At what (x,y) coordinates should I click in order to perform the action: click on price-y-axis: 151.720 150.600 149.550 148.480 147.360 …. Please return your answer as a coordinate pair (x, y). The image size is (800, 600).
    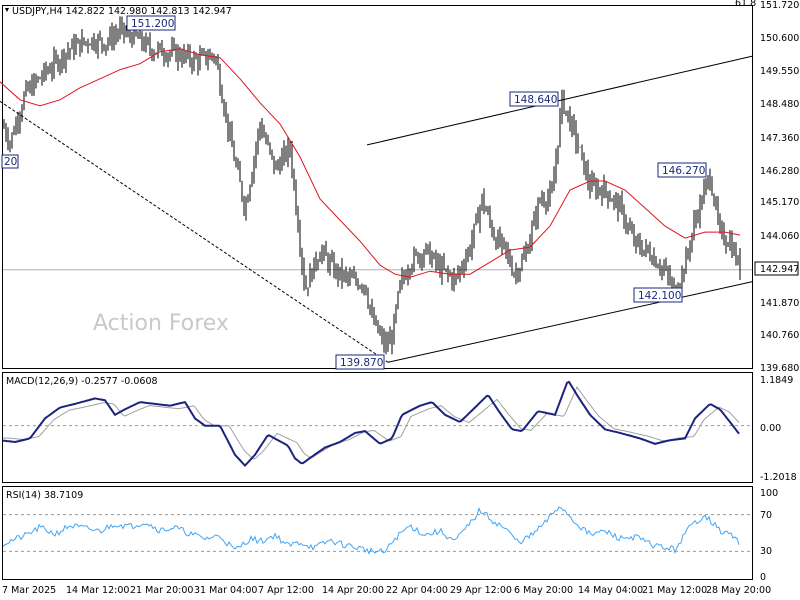
    Looking at the image, I should click on (776, 187).